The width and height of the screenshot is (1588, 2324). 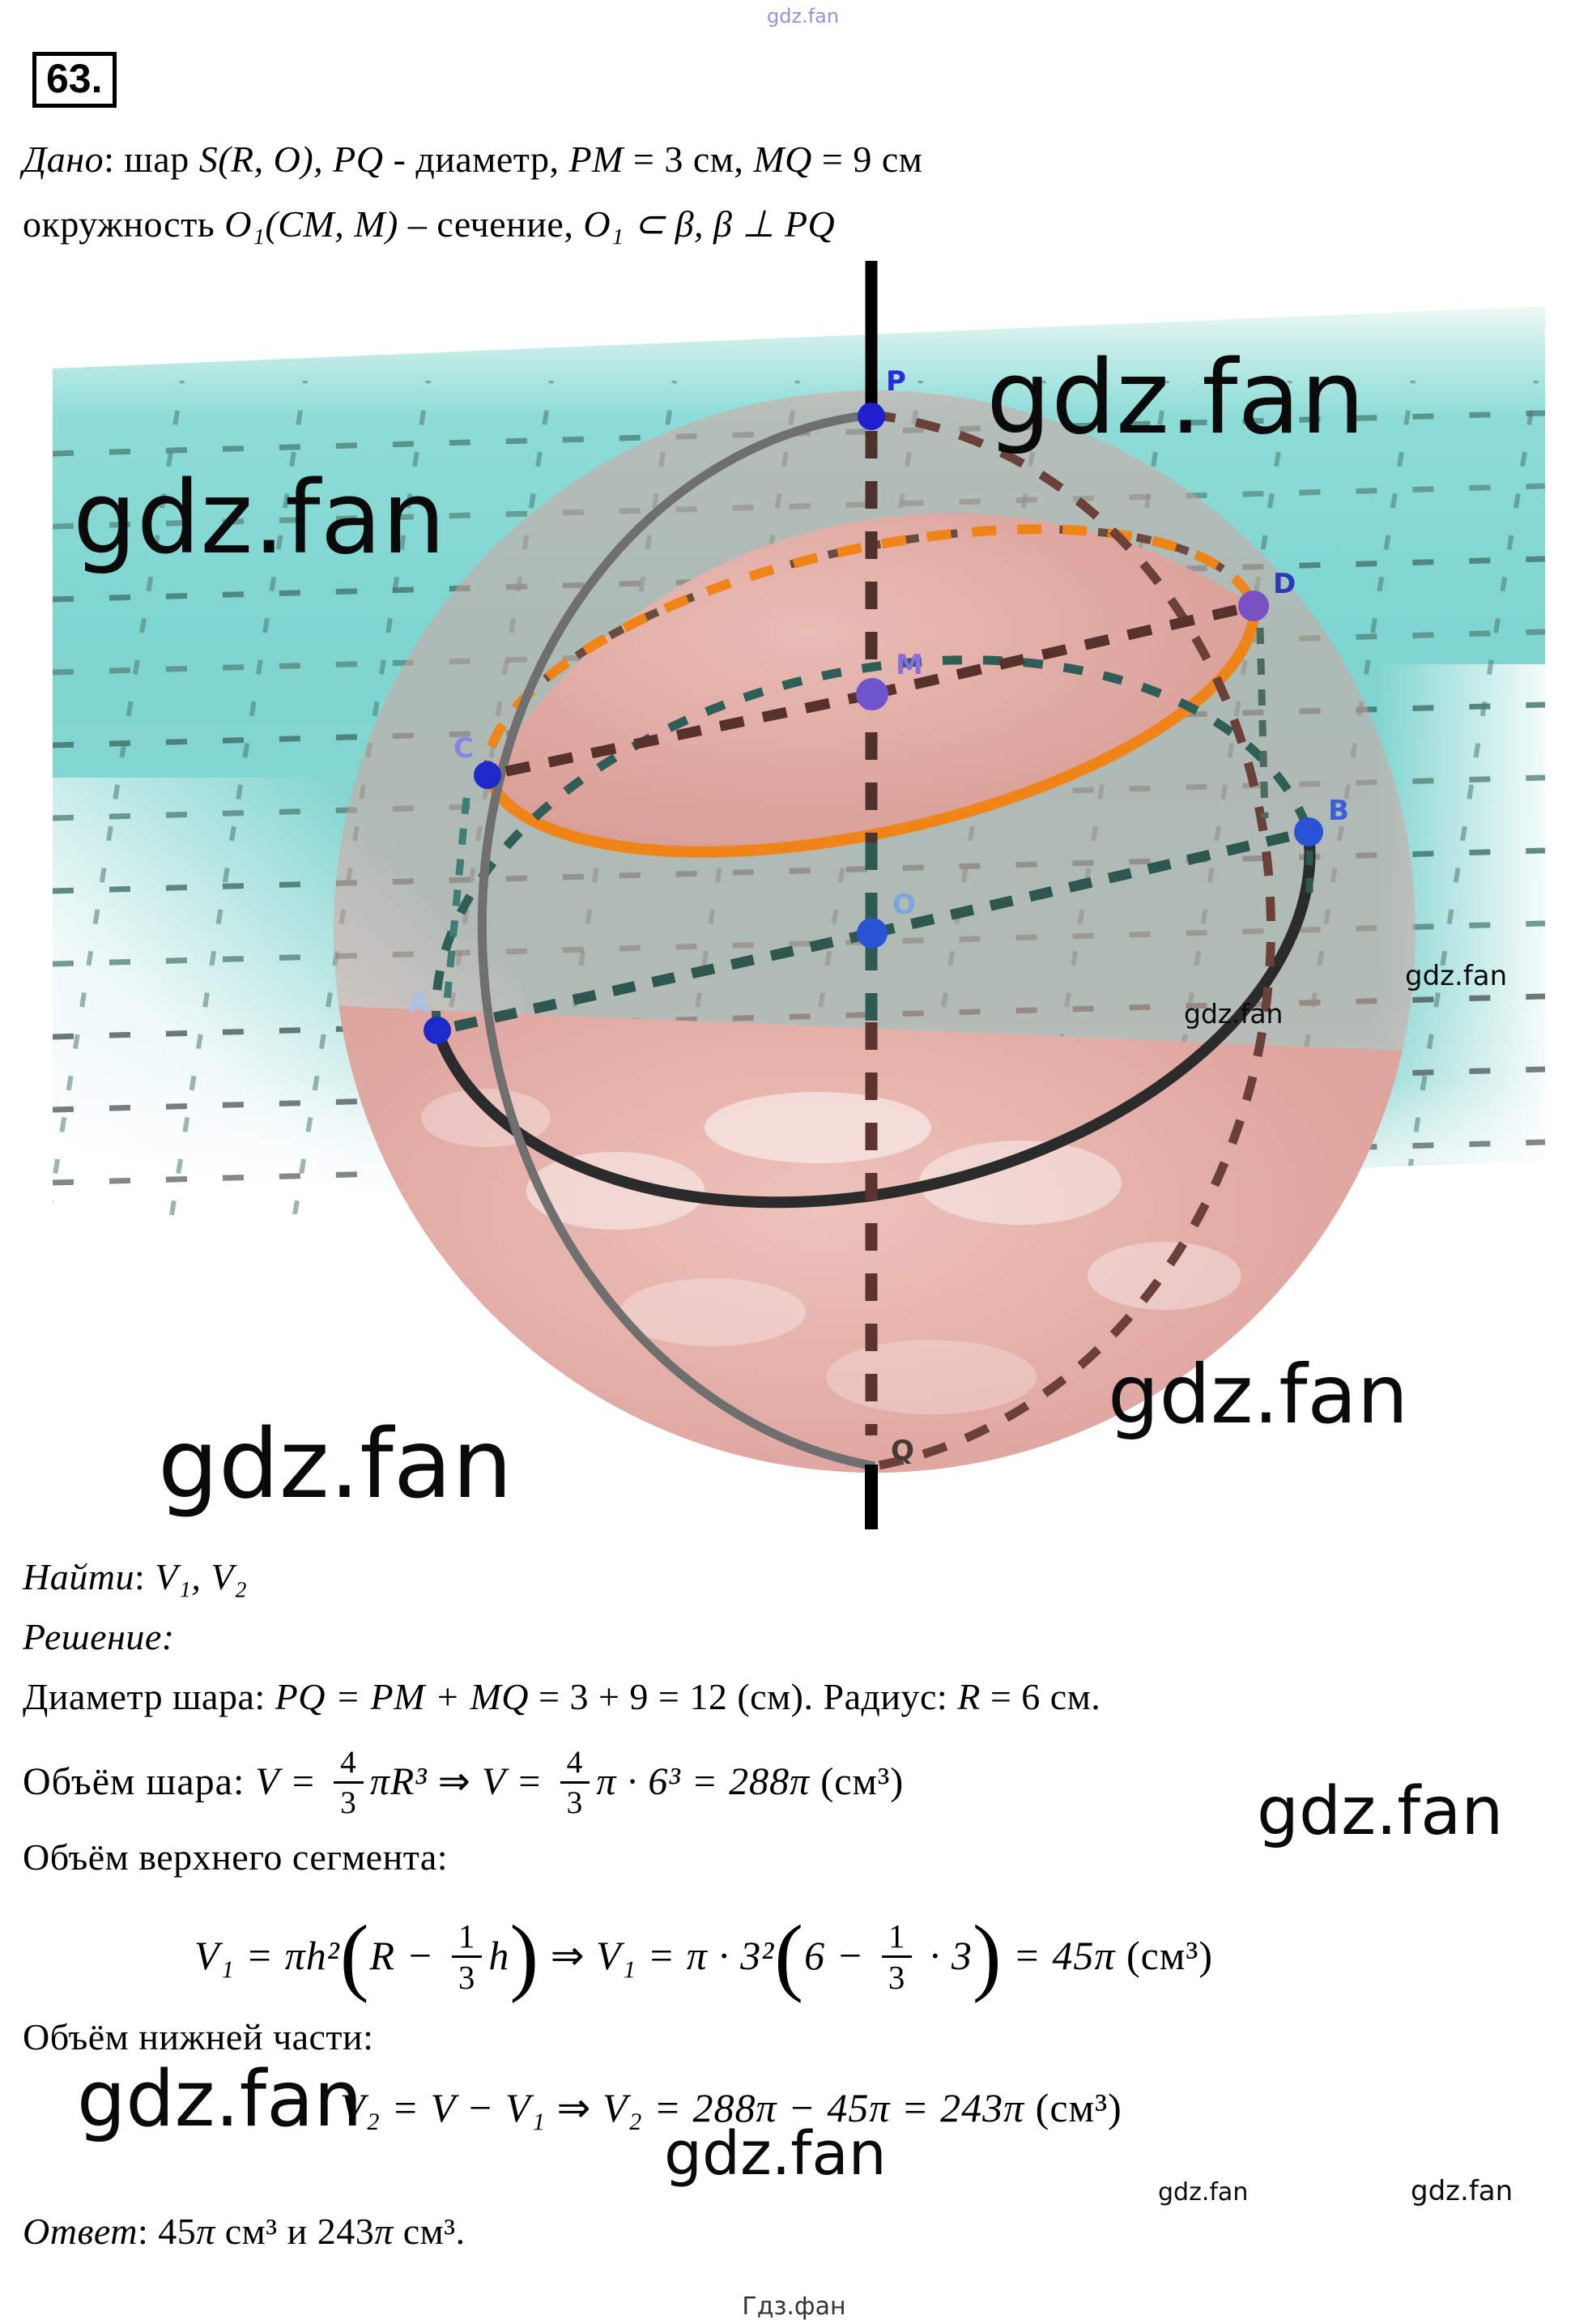 What do you see at coordinates (794, 2306) in the screenshot?
I see `footer-site-name: Гдз.фан` at bounding box center [794, 2306].